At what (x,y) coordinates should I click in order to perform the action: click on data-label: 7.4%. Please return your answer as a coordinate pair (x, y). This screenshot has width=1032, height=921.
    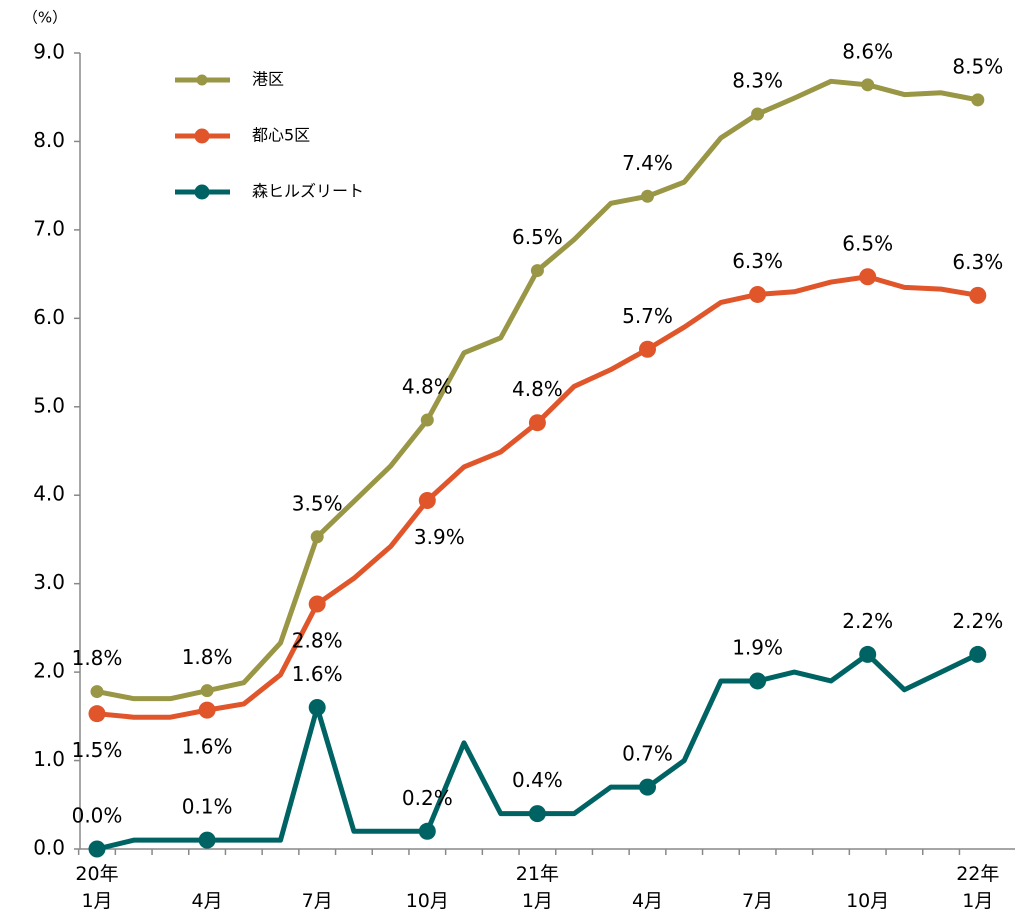
    Looking at the image, I should click on (647, 163).